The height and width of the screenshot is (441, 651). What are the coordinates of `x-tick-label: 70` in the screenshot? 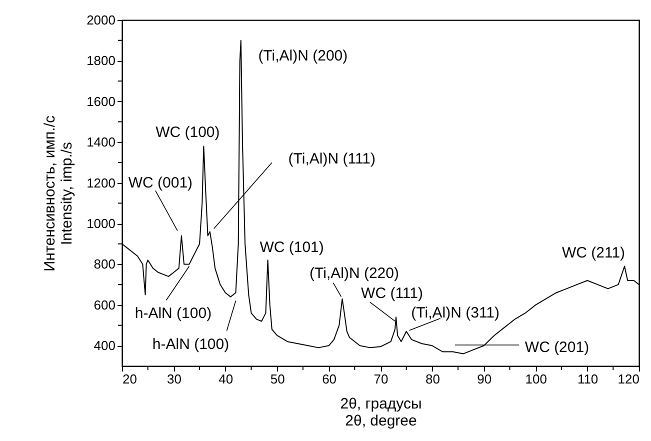 It's located at (381, 379).